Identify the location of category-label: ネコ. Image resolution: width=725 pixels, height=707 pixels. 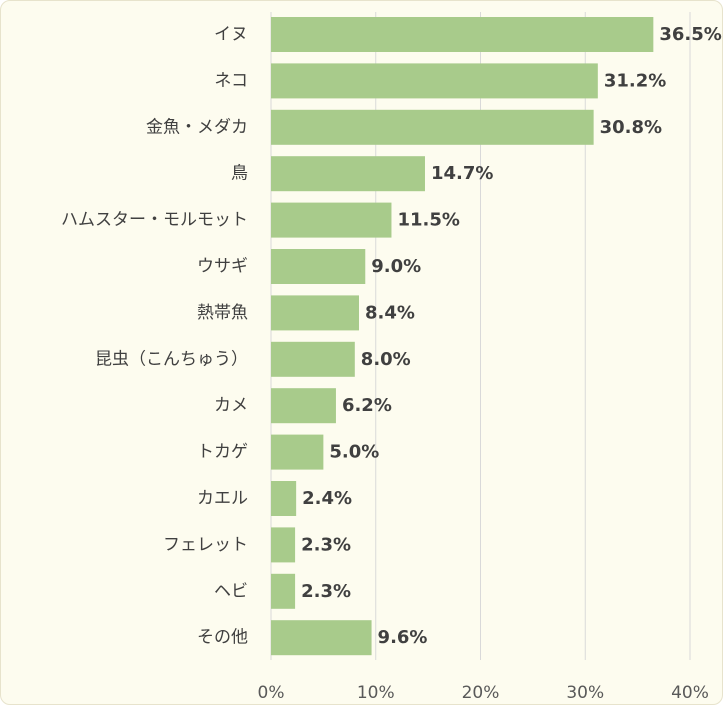
(231, 81).